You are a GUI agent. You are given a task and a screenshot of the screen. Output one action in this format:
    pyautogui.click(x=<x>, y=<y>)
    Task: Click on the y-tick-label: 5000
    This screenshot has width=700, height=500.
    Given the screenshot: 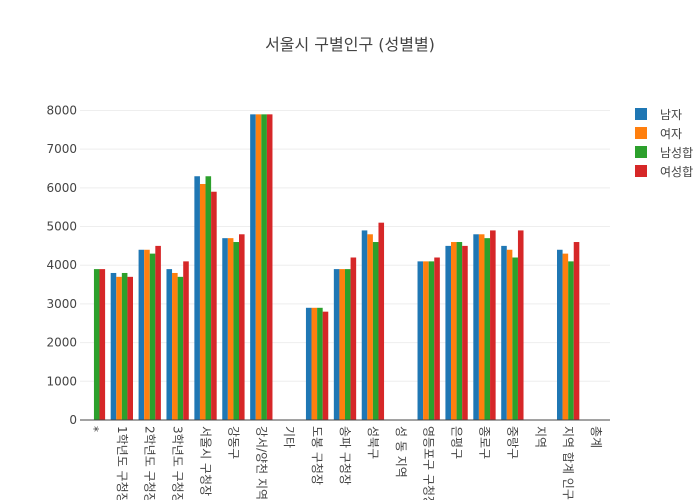 What is the action you would take?
    pyautogui.click(x=61, y=227)
    